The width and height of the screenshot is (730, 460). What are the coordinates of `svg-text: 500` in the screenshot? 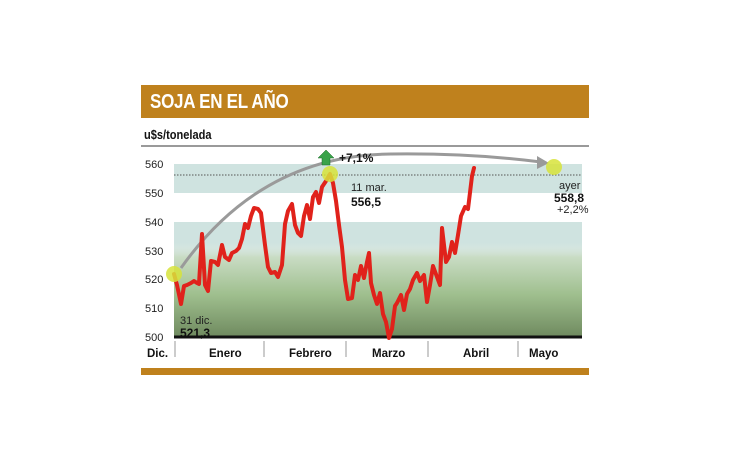 It's located at (154, 338).